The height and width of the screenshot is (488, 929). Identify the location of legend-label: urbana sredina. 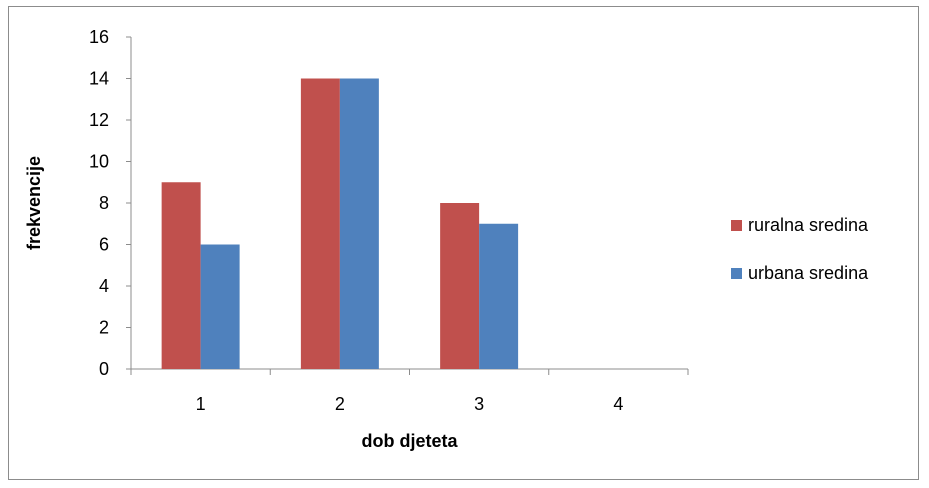
(808, 273).